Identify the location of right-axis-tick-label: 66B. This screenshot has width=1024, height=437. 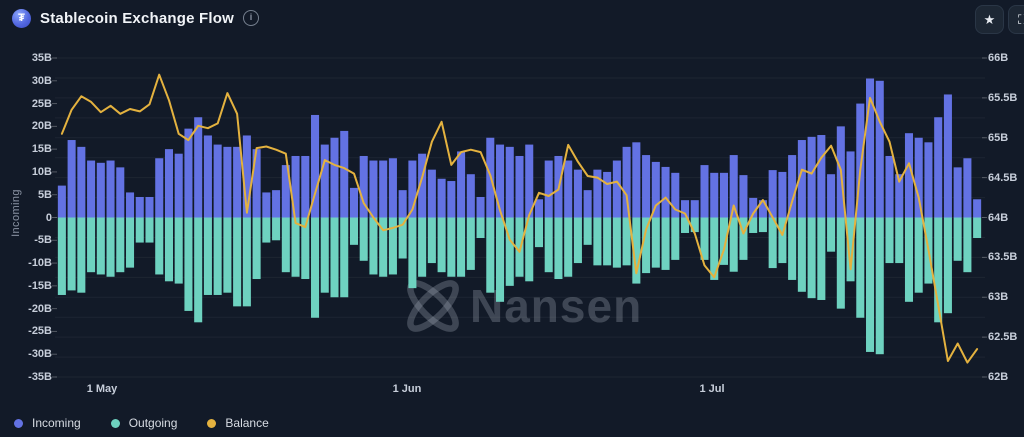
(998, 58).